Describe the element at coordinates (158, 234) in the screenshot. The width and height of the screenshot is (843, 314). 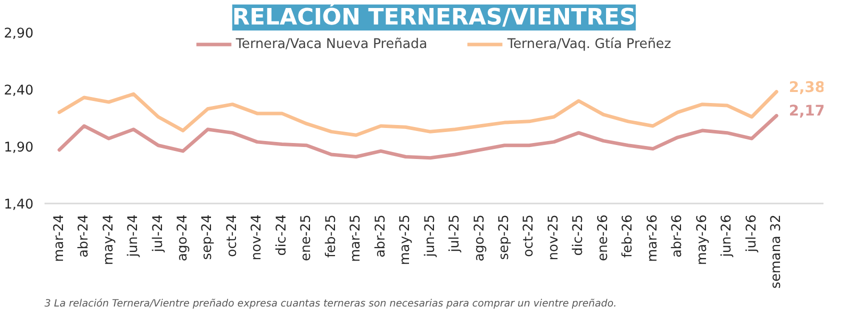
I see `x-tick-label: jul-24` at that location.